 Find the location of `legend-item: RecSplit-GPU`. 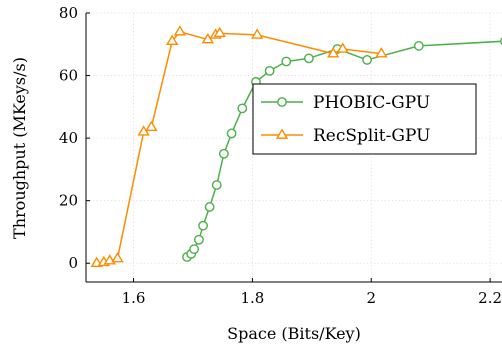

legend-item: RecSplit-GPU is located at coordinates (345, 136).